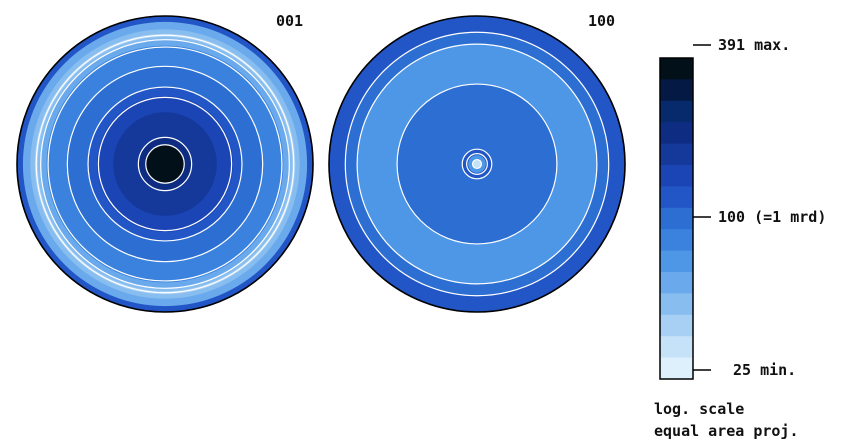 This screenshot has width=849, height=444. Describe the element at coordinates (289, 21) in the screenshot. I see `pole-figure-label-001: 001` at that location.